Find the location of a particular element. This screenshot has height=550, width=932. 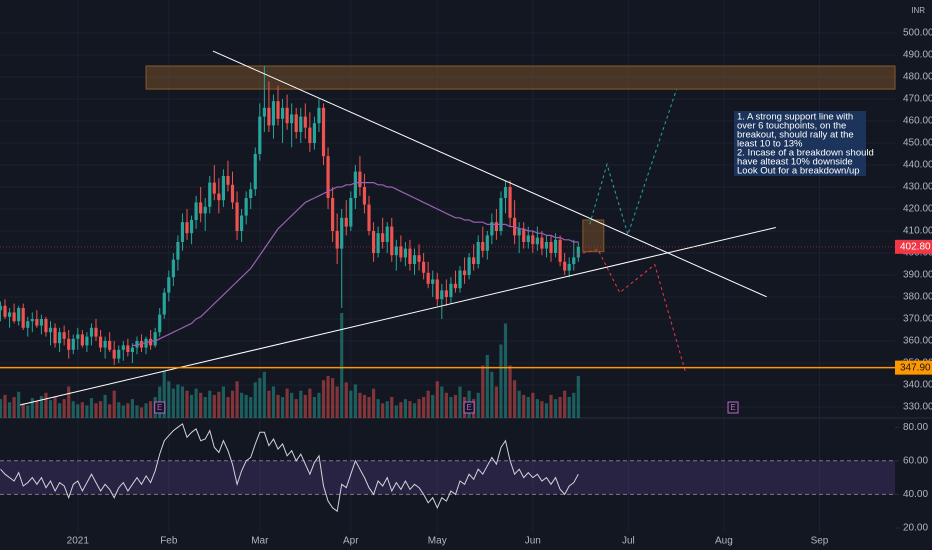

x-tick-label: Apr is located at coordinates (351, 541).